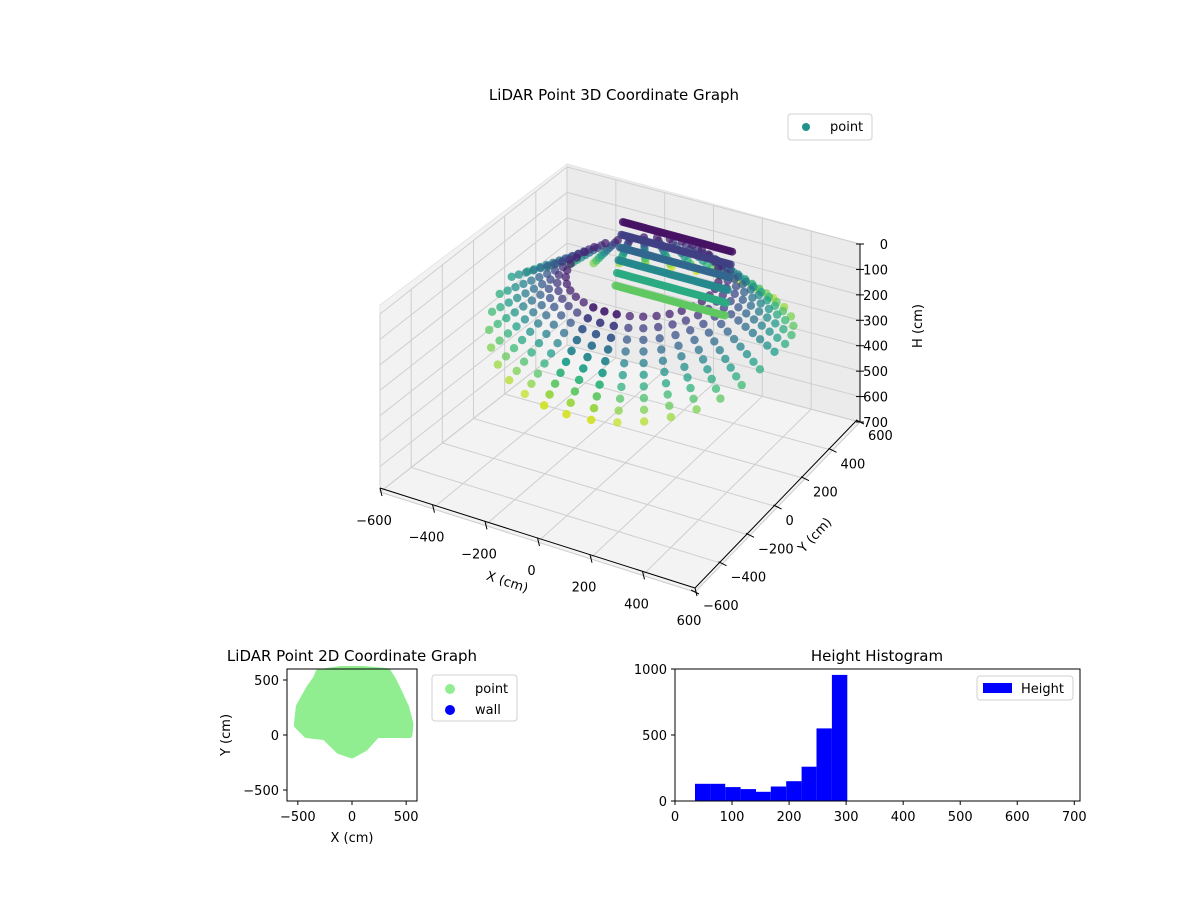  What do you see at coordinates (825, 493) in the screenshot?
I see `y-tick-label-3d: 200` at bounding box center [825, 493].